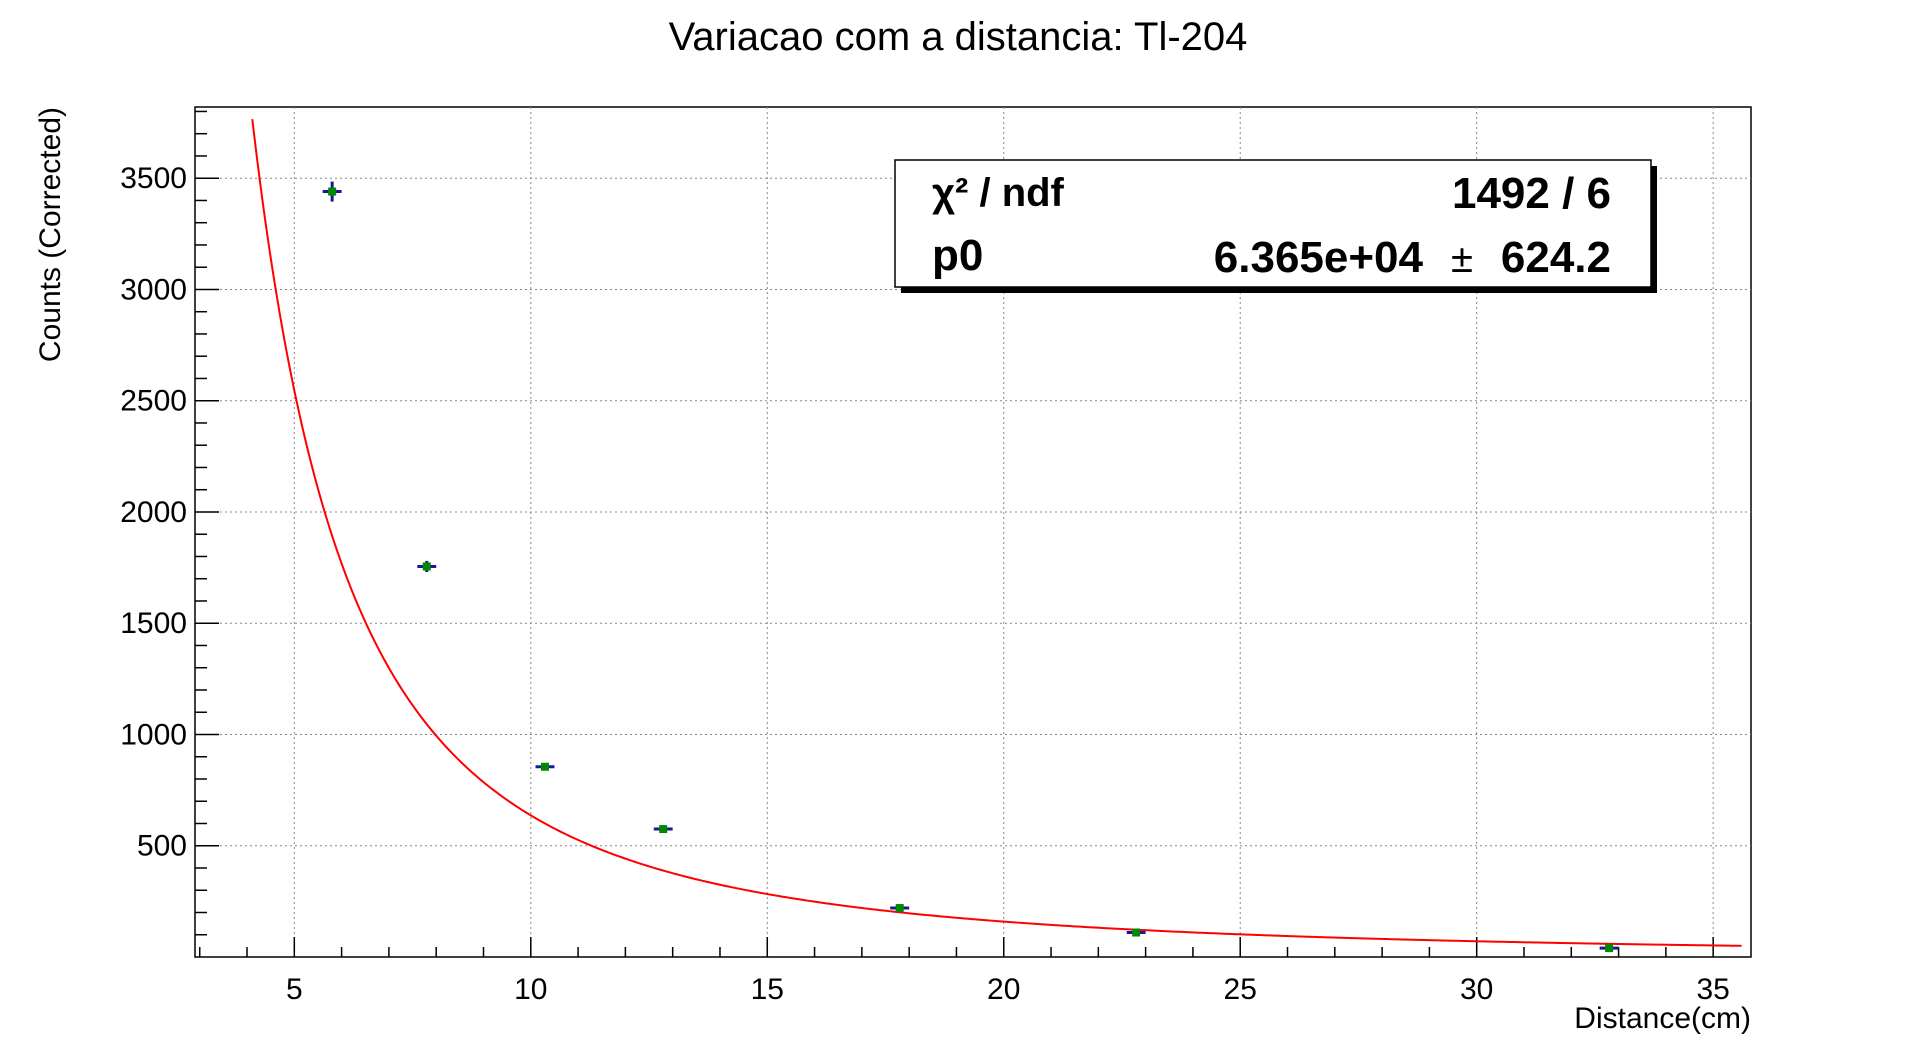 The image size is (1916, 1052). Describe the element at coordinates (958, 37) in the screenshot. I see `chart-title: Variacao com a distancia: Tl-204` at that location.